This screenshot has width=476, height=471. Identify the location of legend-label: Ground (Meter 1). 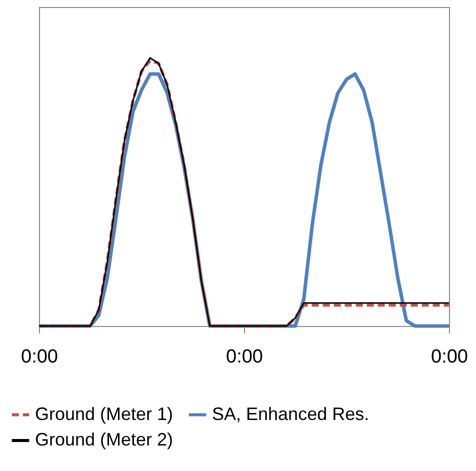
(104, 414).